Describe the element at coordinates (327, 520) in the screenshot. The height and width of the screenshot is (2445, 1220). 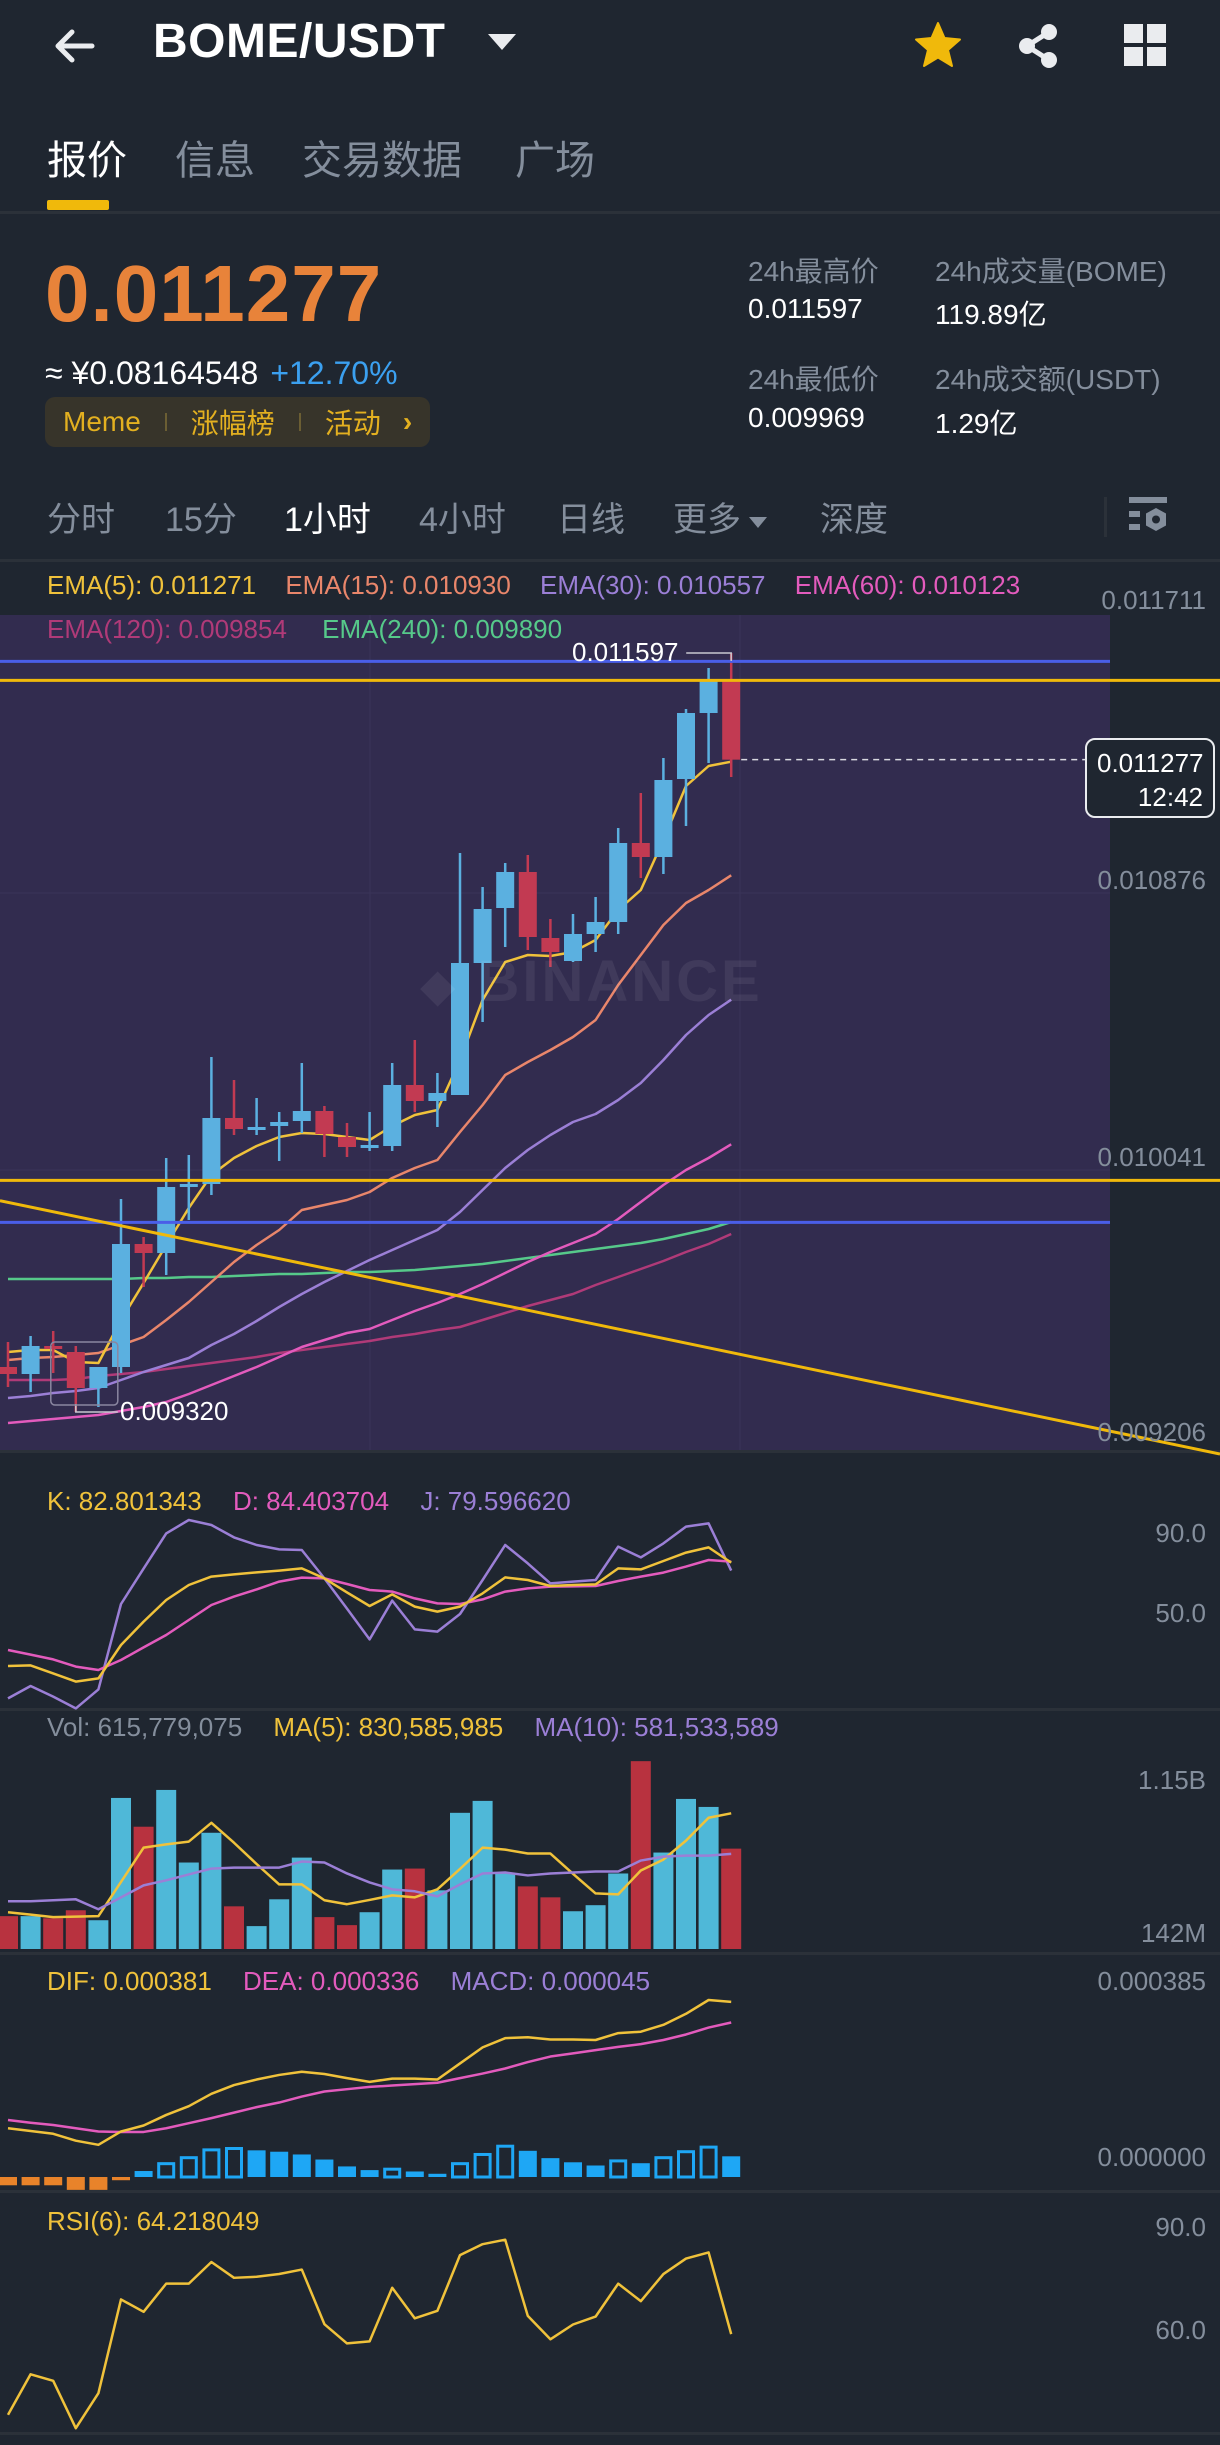
I see `interval-1h: 1小时` at that location.